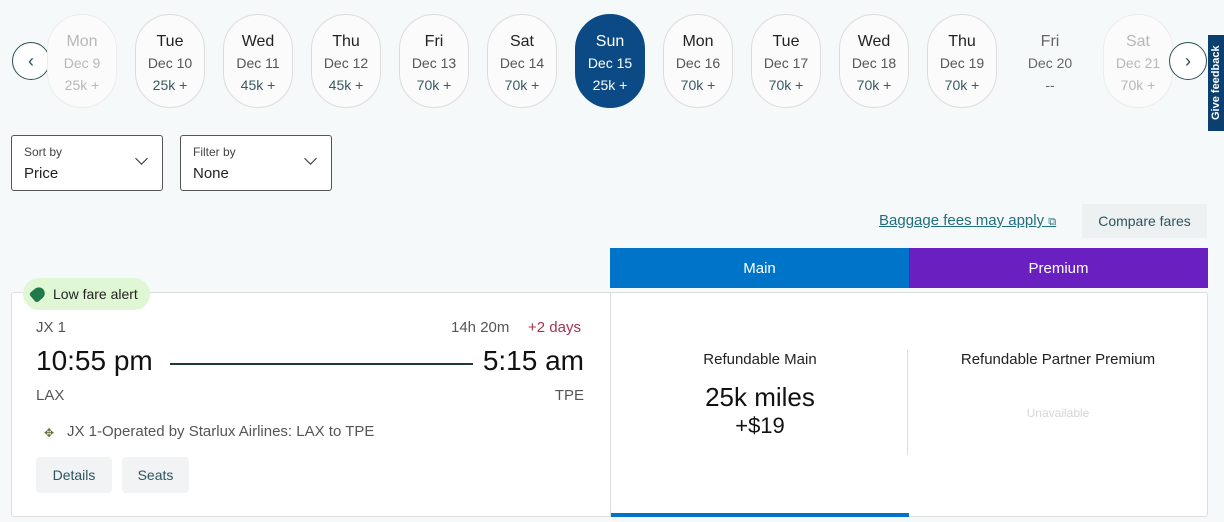  I want to click on flight-path-line, so click(321, 364).